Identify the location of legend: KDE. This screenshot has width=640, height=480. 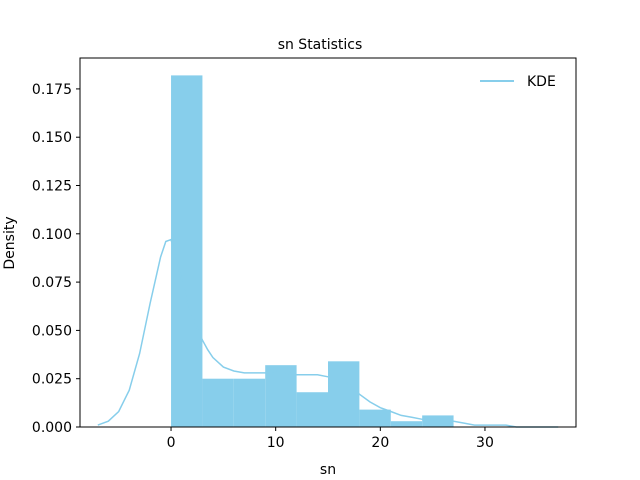
(518, 82).